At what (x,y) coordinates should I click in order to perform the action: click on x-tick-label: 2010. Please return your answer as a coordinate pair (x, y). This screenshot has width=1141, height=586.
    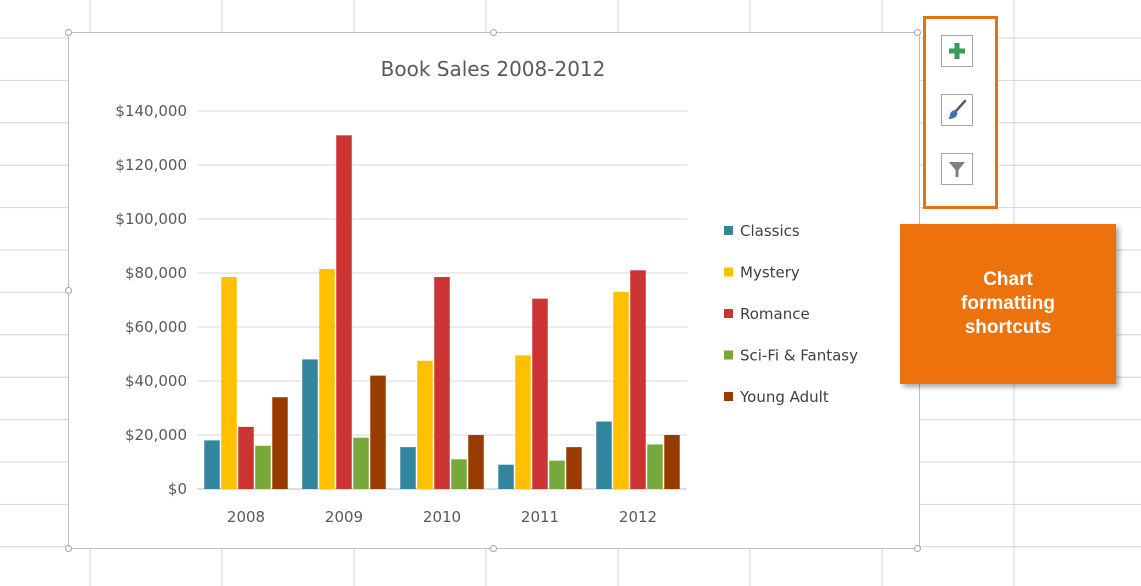
    Looking at the image, I should click on (442, 517).